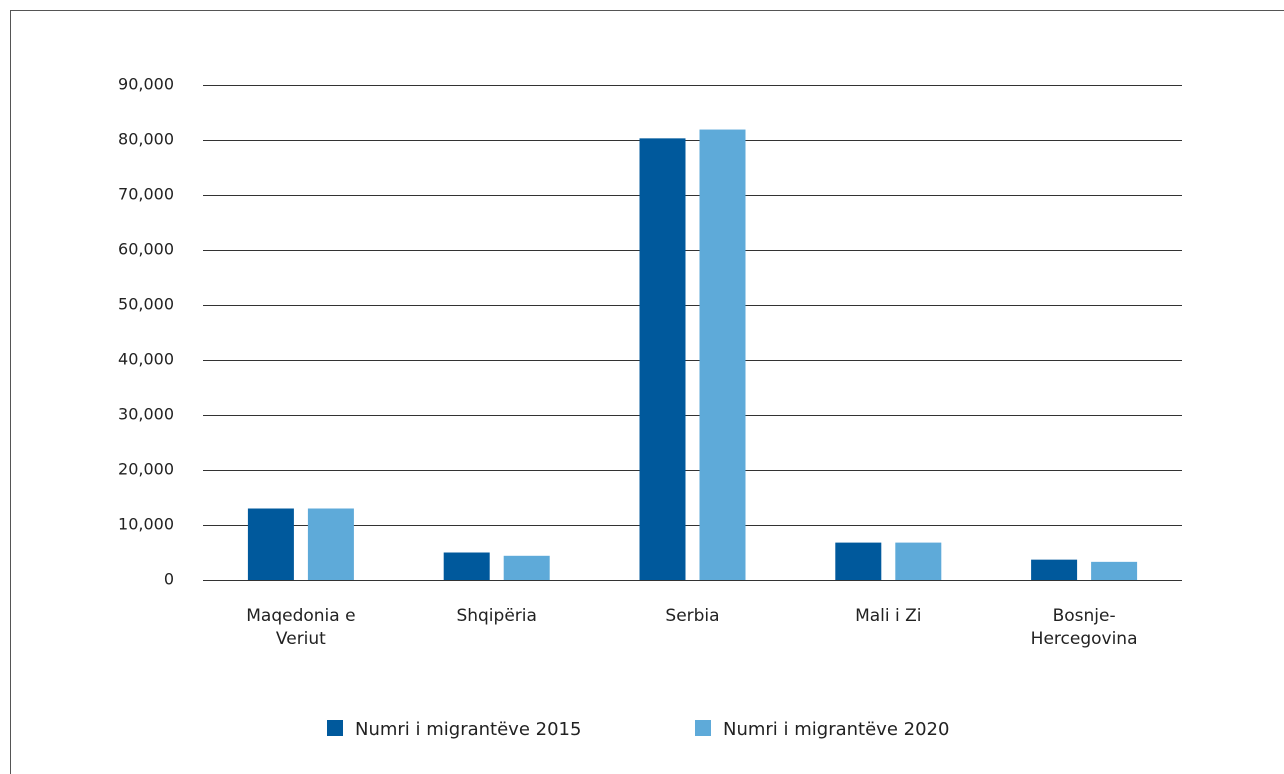 This screenshot has width=1284, height=774. What do you see at coordinates (146, 249) in the screenshot?
I see `y-tick-label: 60,000` at bounding box center [146, 249].